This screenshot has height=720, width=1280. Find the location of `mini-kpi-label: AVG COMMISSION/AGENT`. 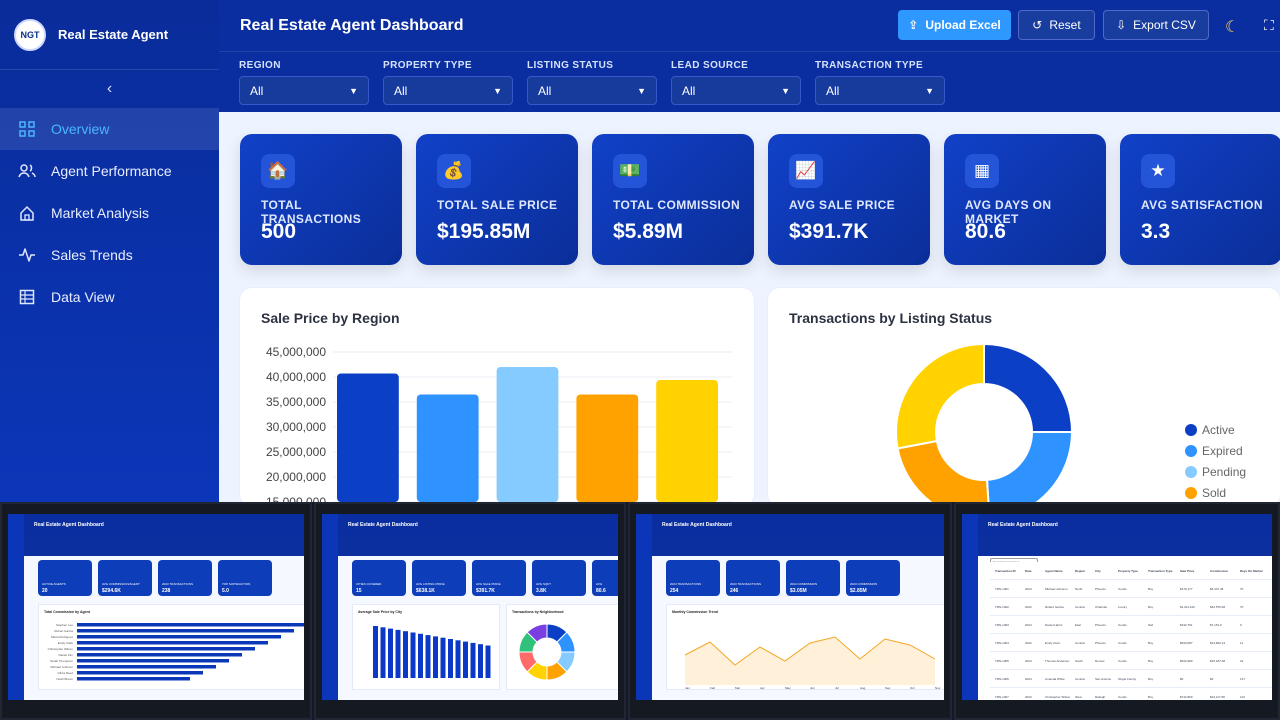

mini-kpi-label: AVG COMMISSION/AGENT is located at coordinates (121, 584).